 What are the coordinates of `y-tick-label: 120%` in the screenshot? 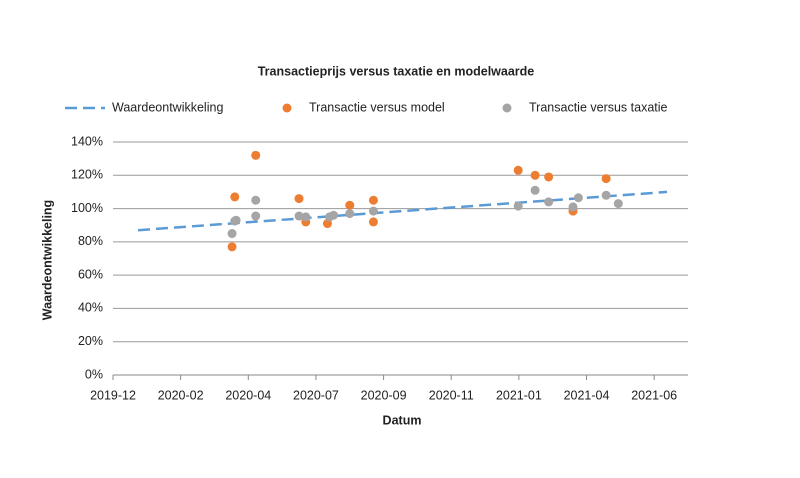 It's located at (87, 175).